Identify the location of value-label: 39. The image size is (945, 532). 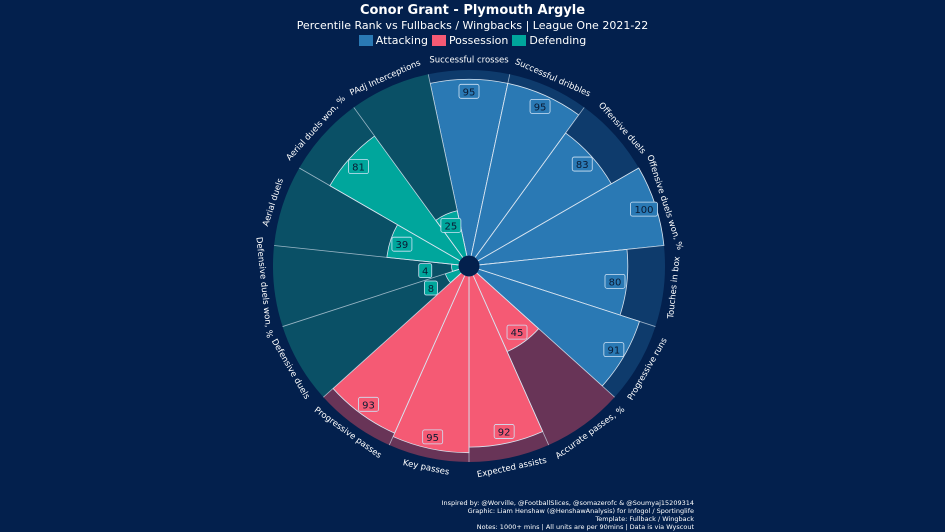
(402, 245).